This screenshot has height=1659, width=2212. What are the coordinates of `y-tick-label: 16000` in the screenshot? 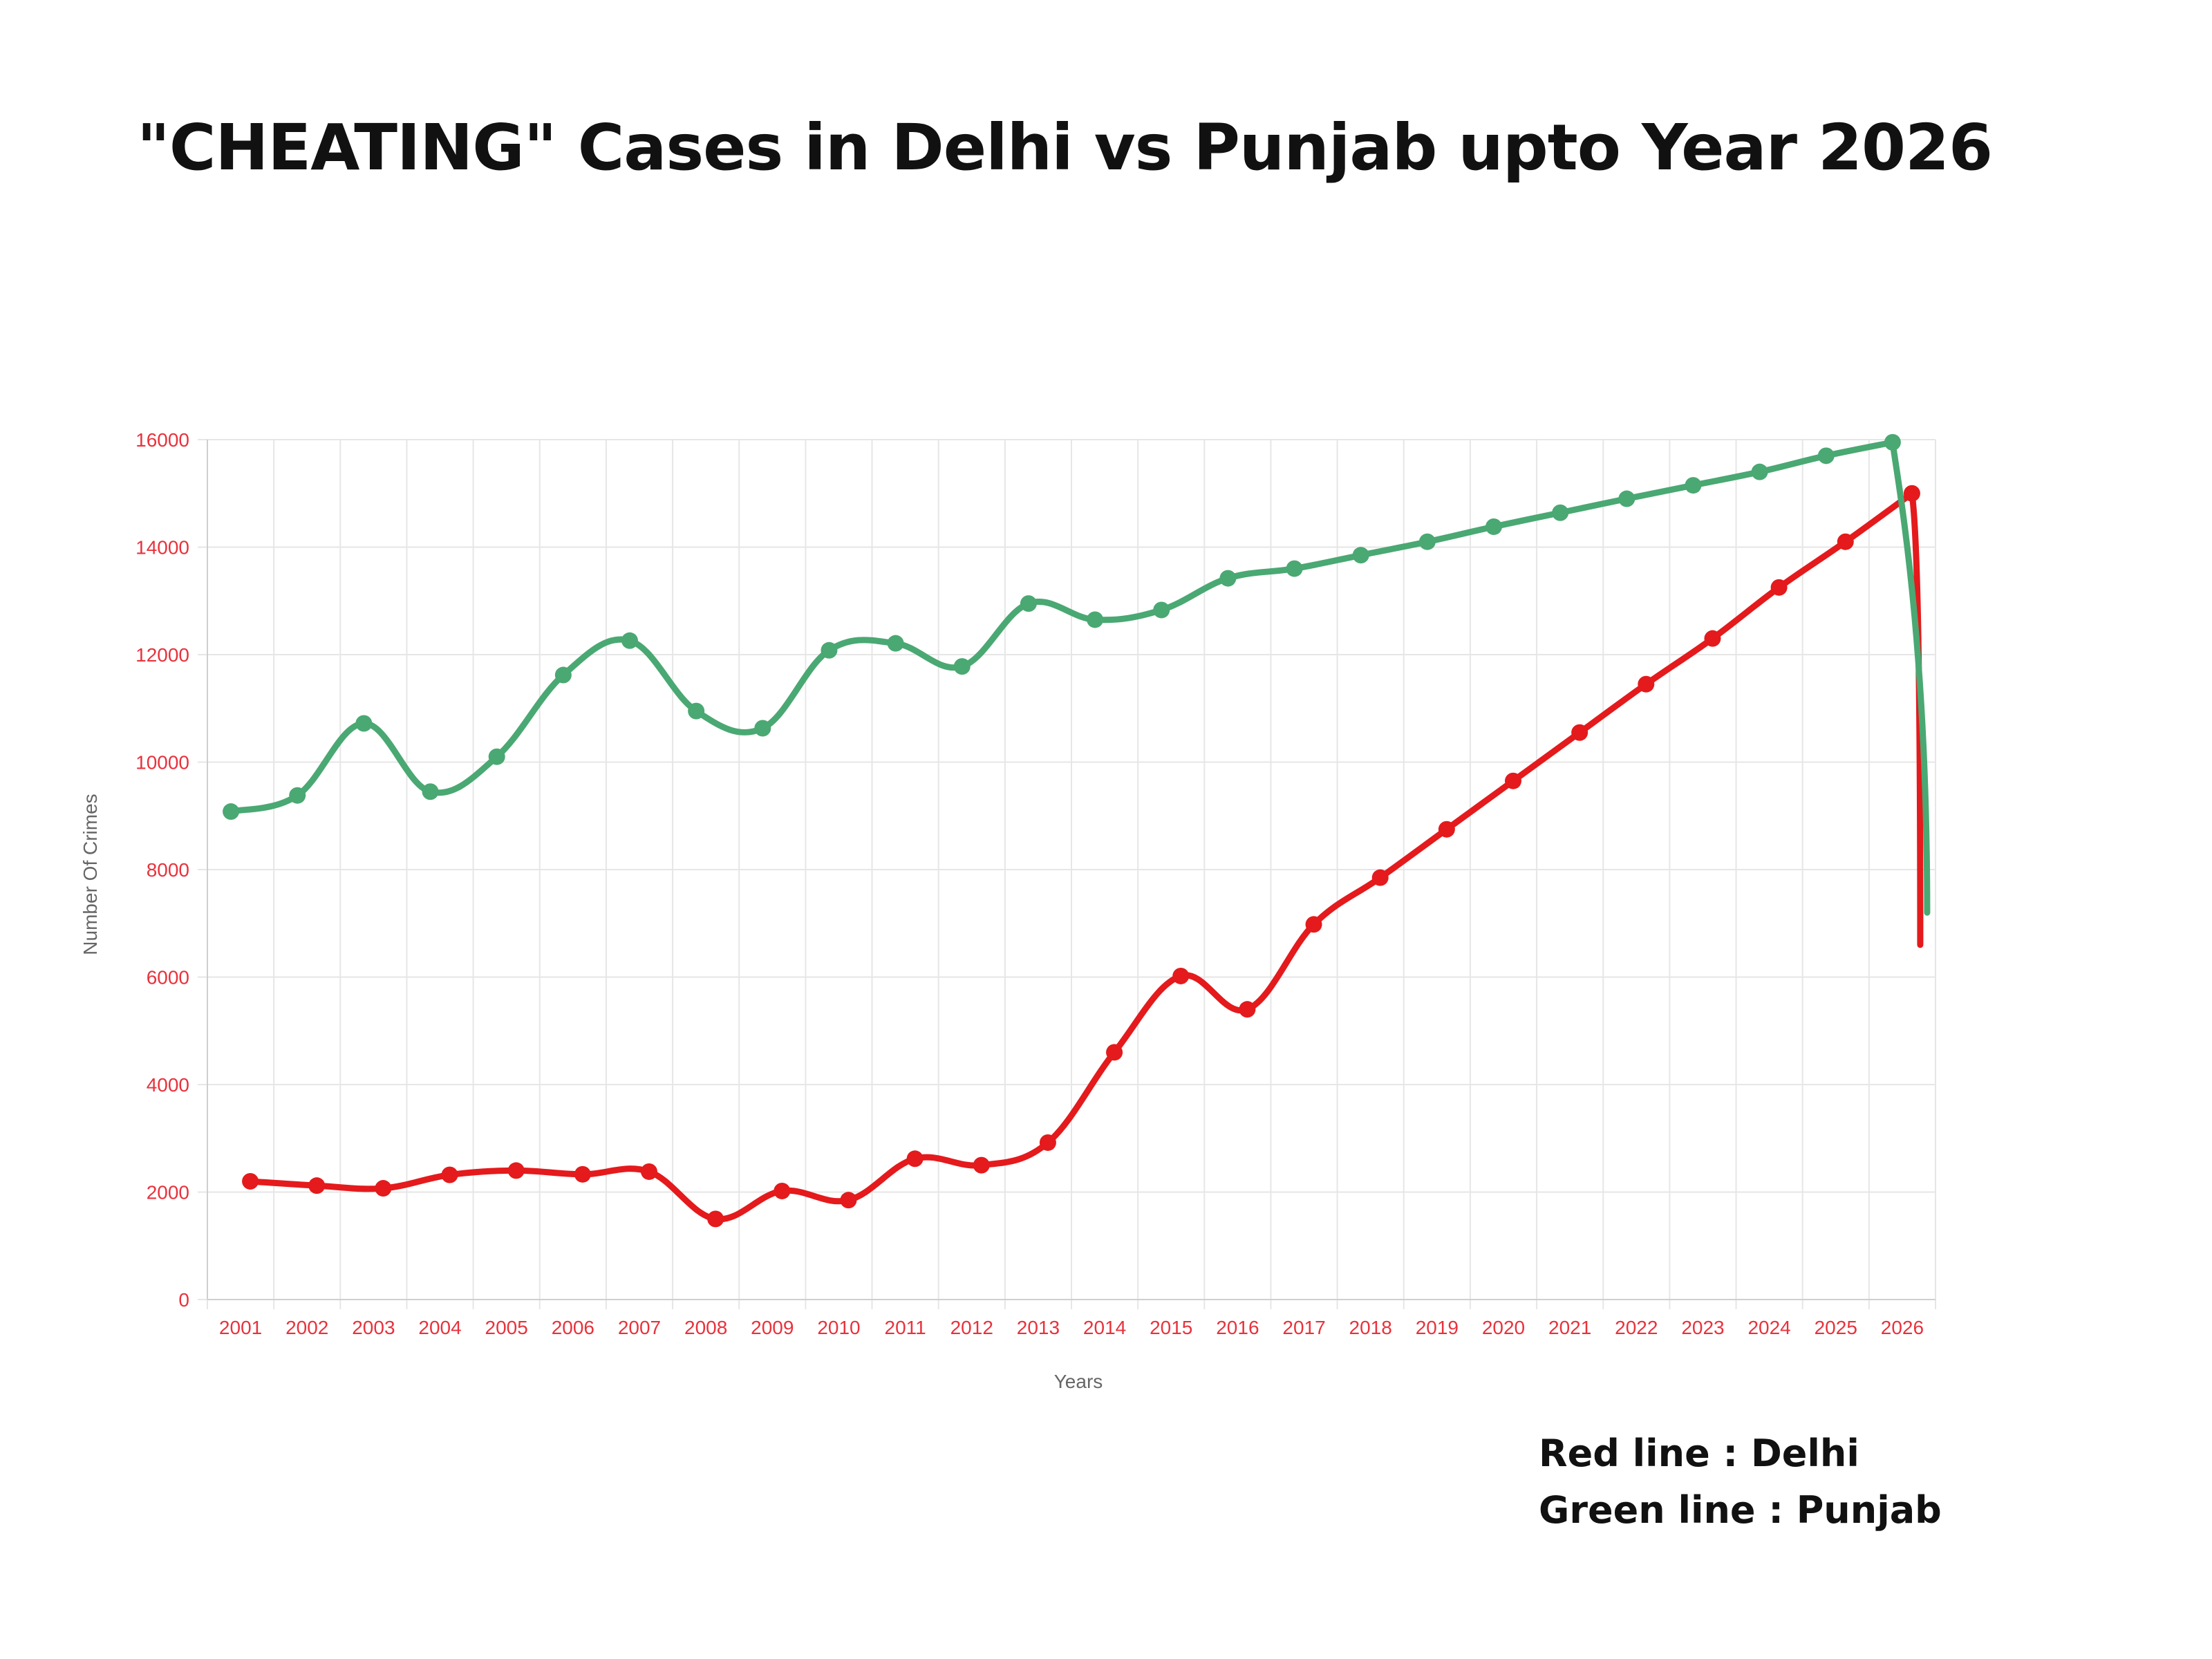 It's located at (162, 440).